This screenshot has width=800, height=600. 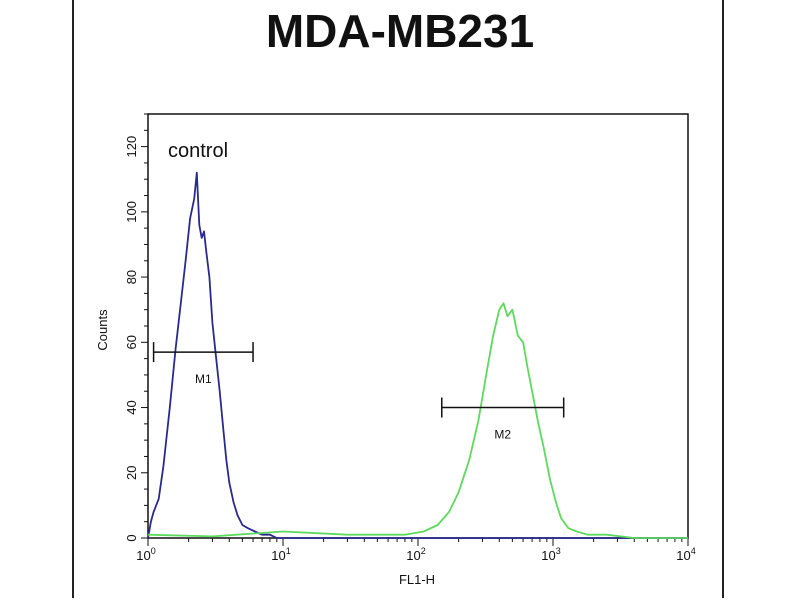 What do you see at coordinates (102, 330) in the screenshot?
I see `y-axis-label: Counts` at bounding box center [102, 330].